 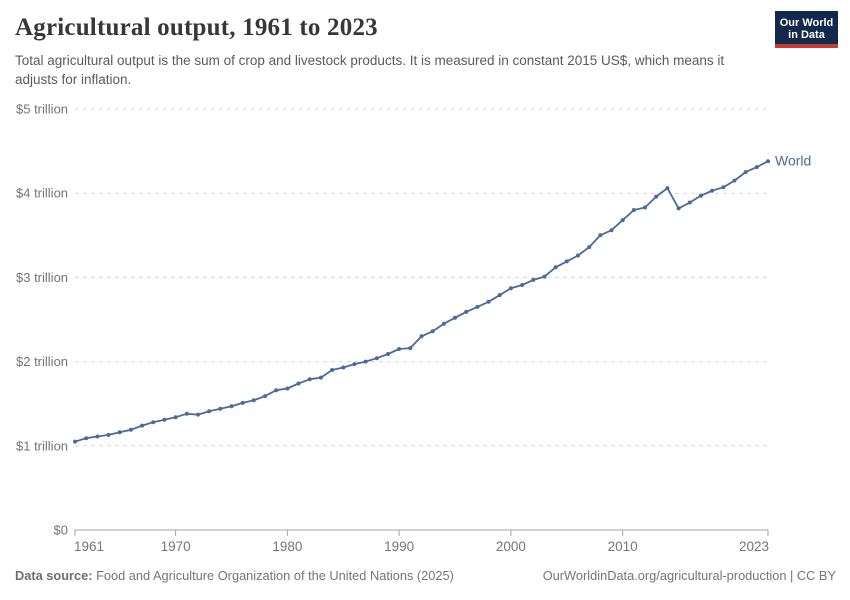 I want to click on x-tick-label: 1980, so click(x=287, y=546).